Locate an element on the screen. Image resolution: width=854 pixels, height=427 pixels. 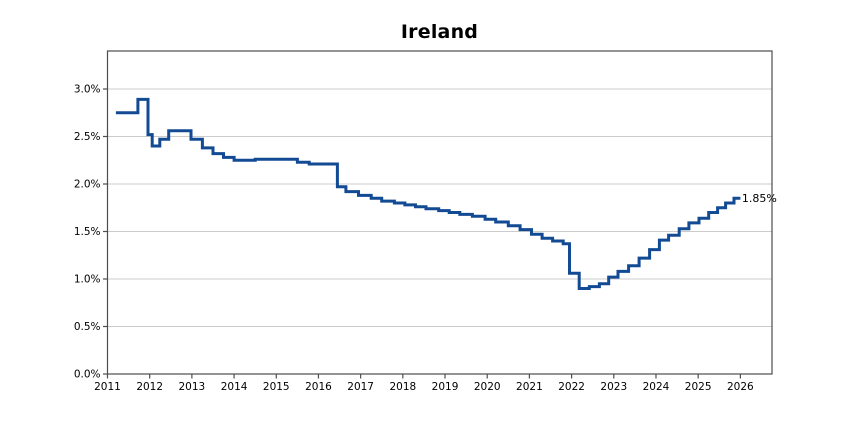
x-tick-label: 2019 is located at coordinates (445, 387).